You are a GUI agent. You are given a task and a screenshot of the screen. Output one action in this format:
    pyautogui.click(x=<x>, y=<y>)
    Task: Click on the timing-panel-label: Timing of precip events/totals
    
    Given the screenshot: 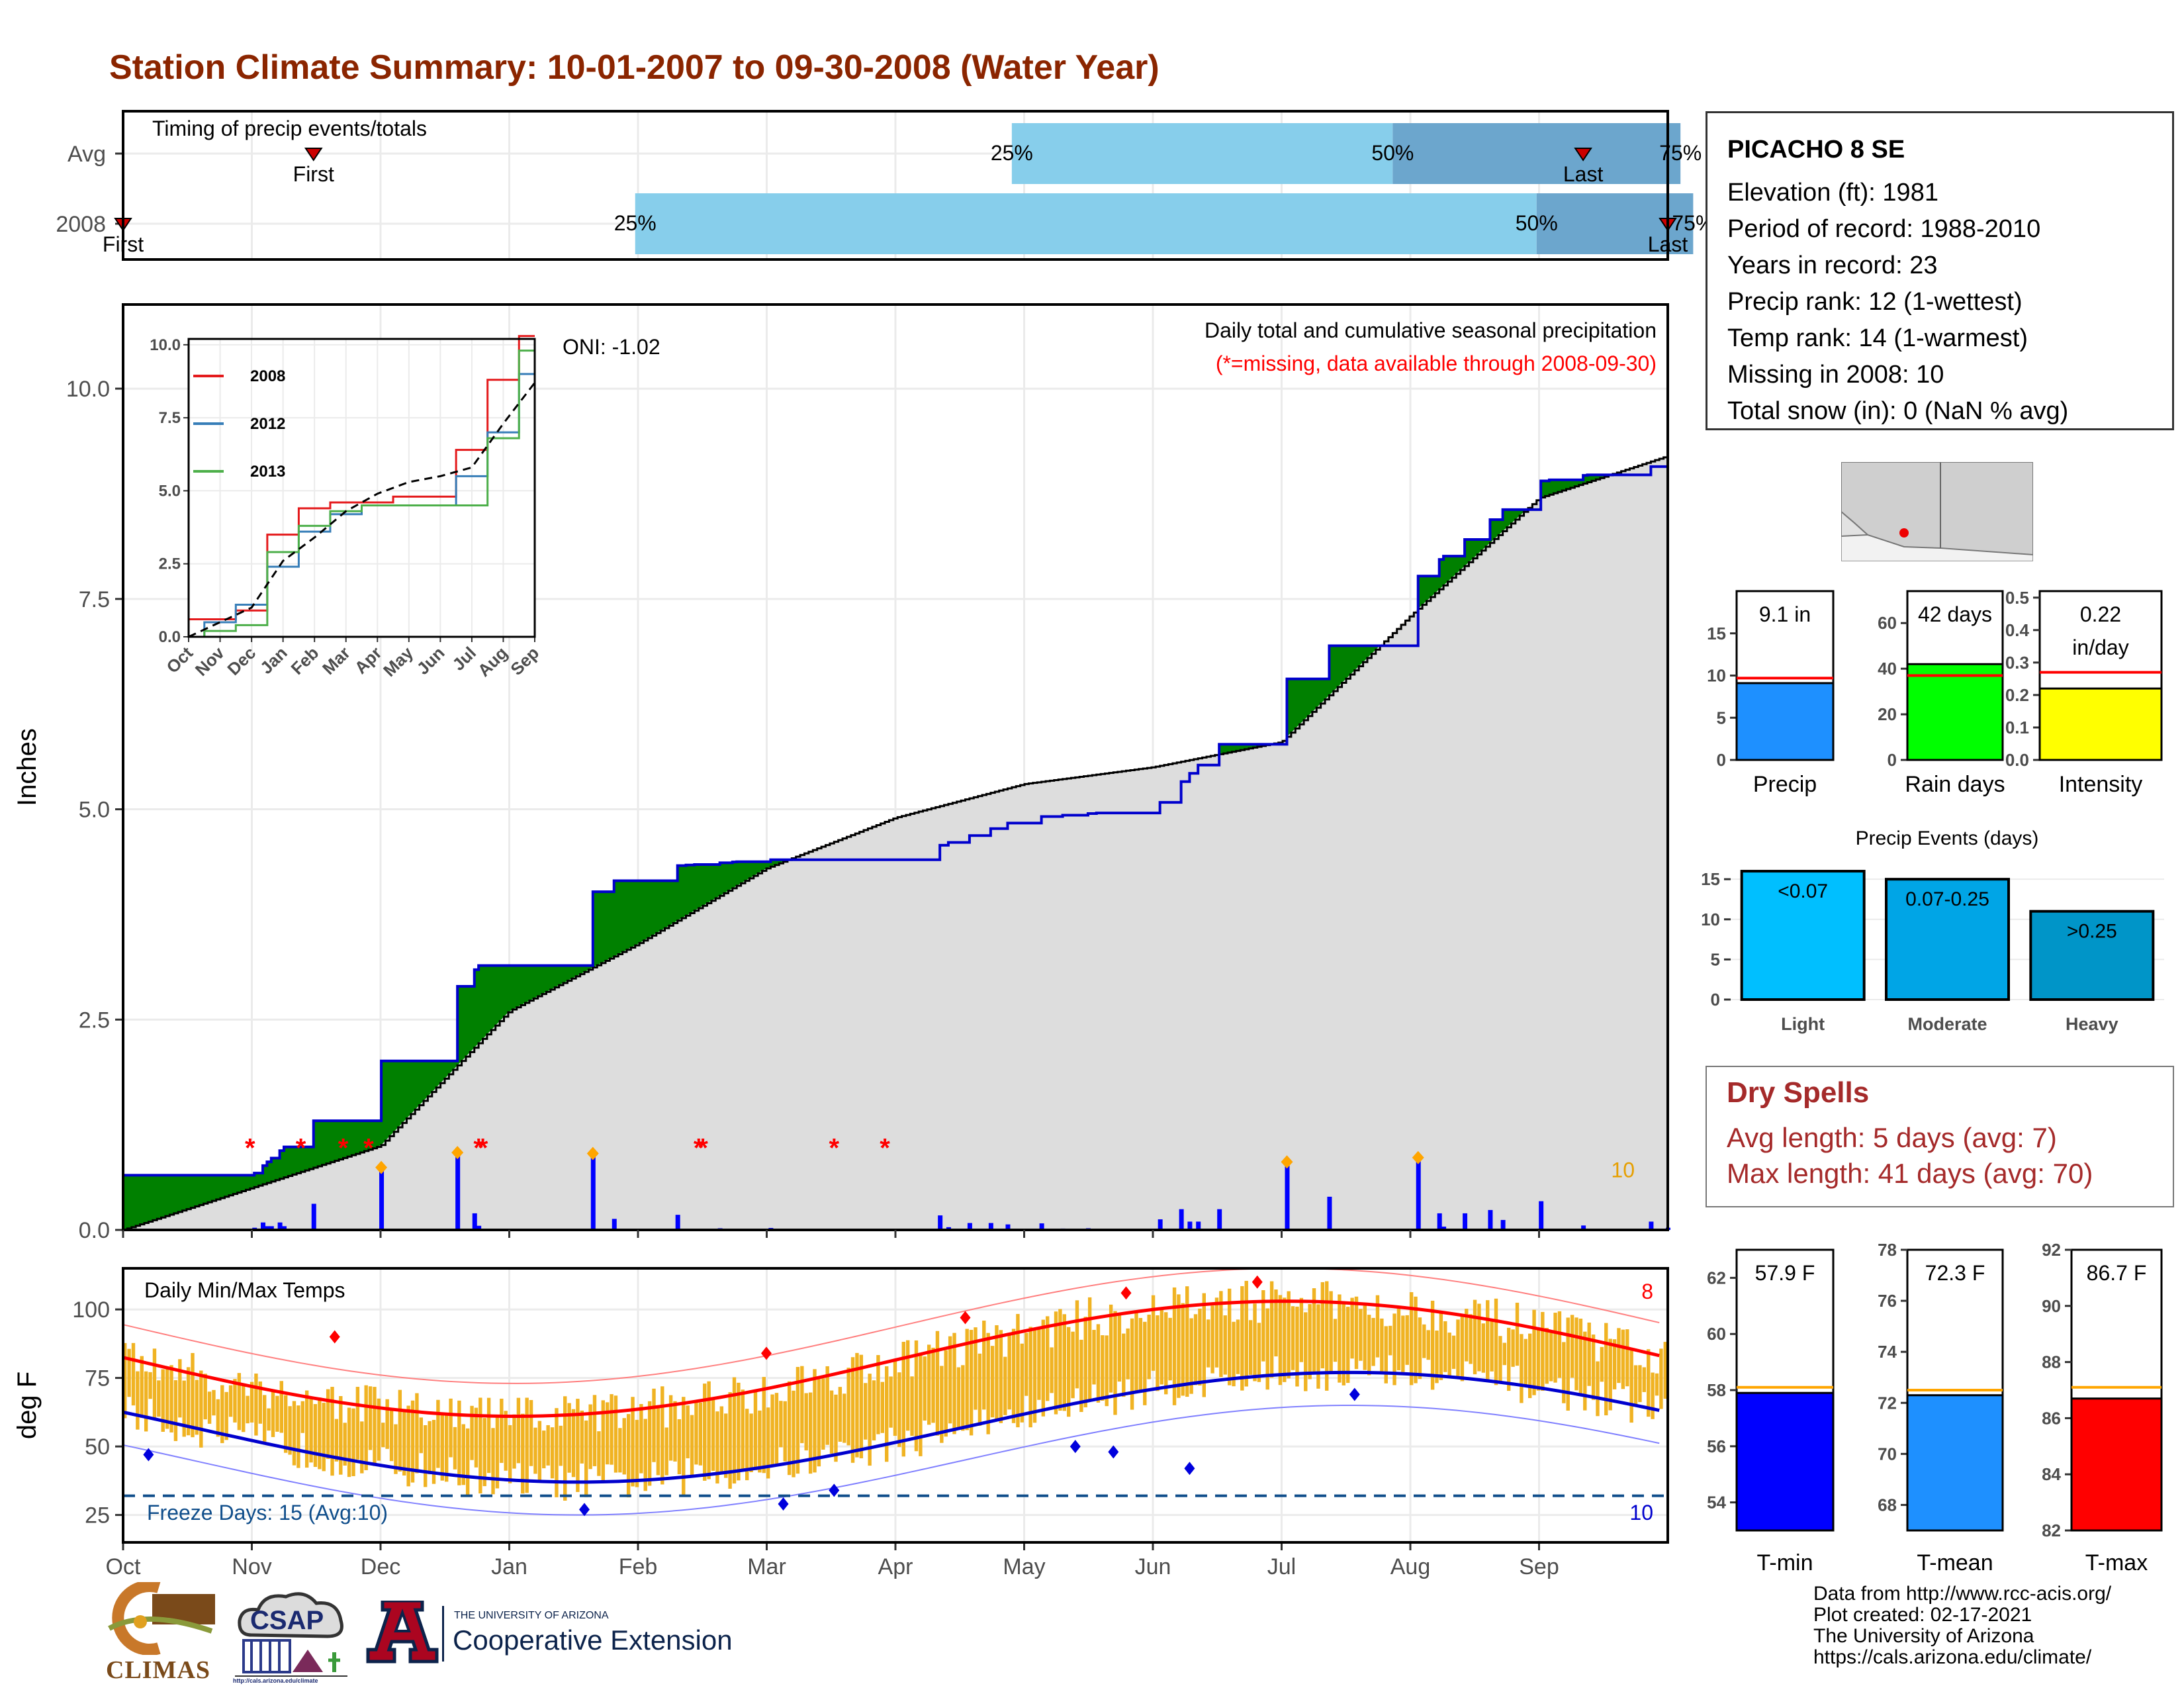 What is the action you would take?
    pyautogui.click(x=289, y=128)
    